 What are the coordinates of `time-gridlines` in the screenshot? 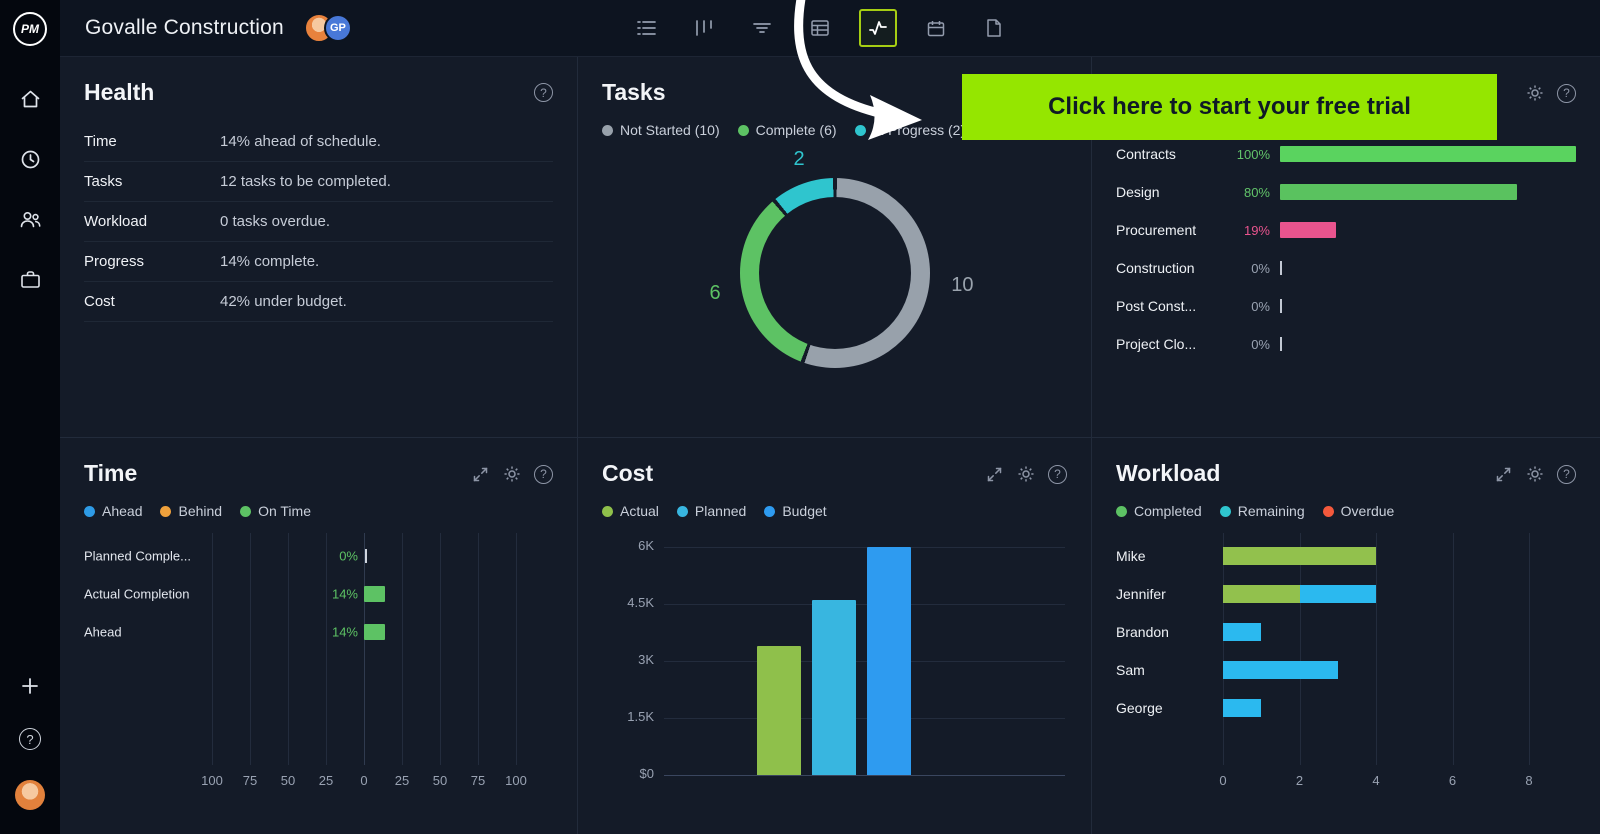 It's located at (364, 649).